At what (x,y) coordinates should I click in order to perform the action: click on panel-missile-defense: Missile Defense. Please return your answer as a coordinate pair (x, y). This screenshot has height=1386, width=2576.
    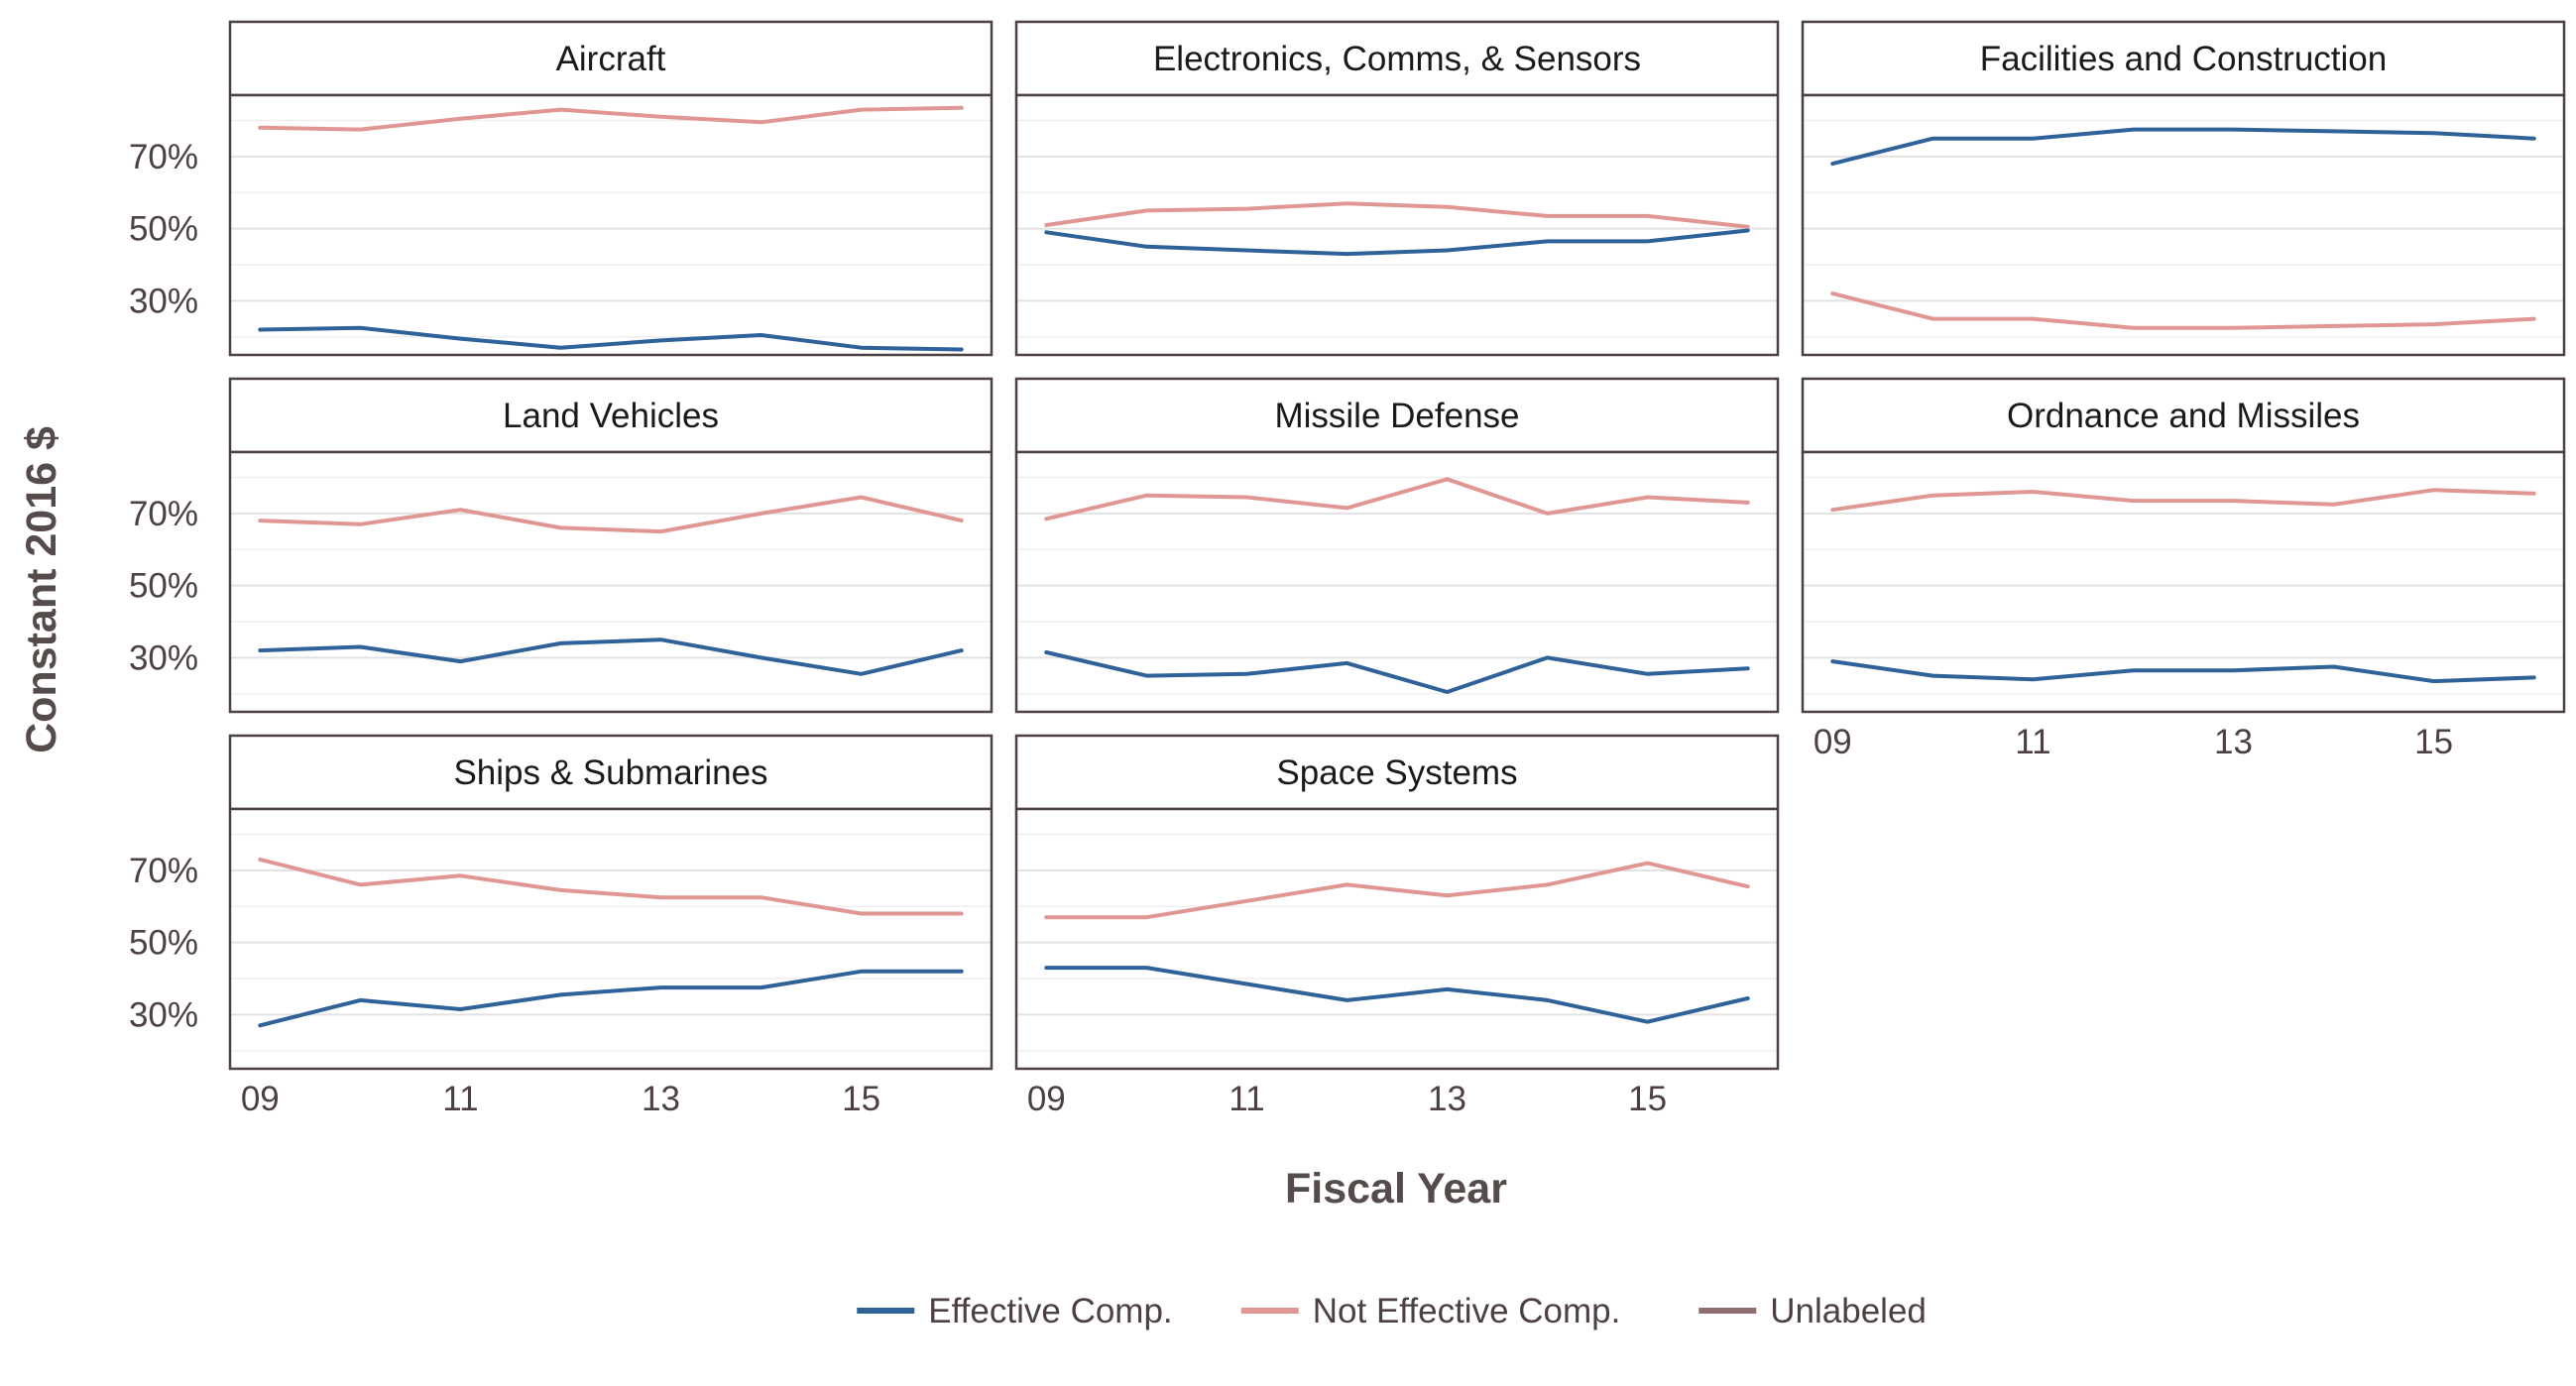
    Looking at the image, I should click on (1397, 545).